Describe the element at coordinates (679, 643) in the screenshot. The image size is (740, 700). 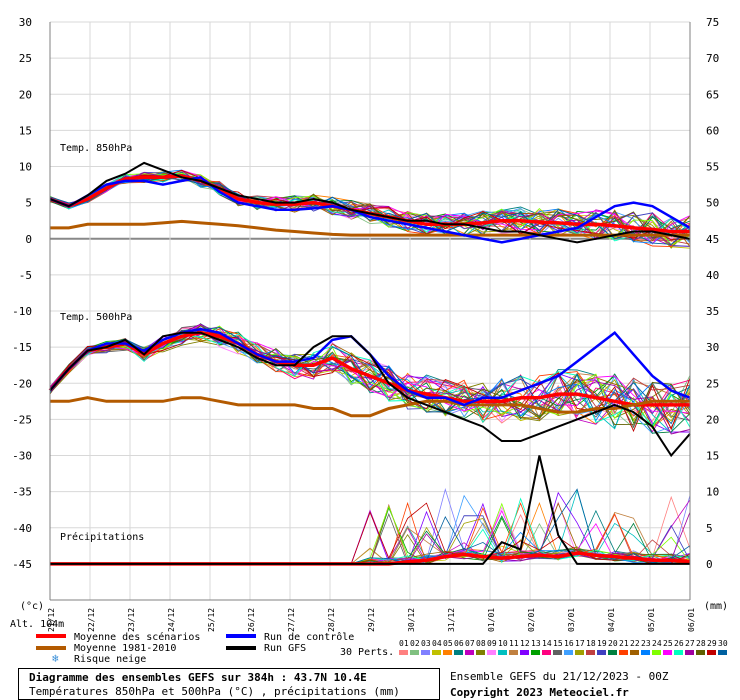
I see `member-legend-label: 26` at that location.